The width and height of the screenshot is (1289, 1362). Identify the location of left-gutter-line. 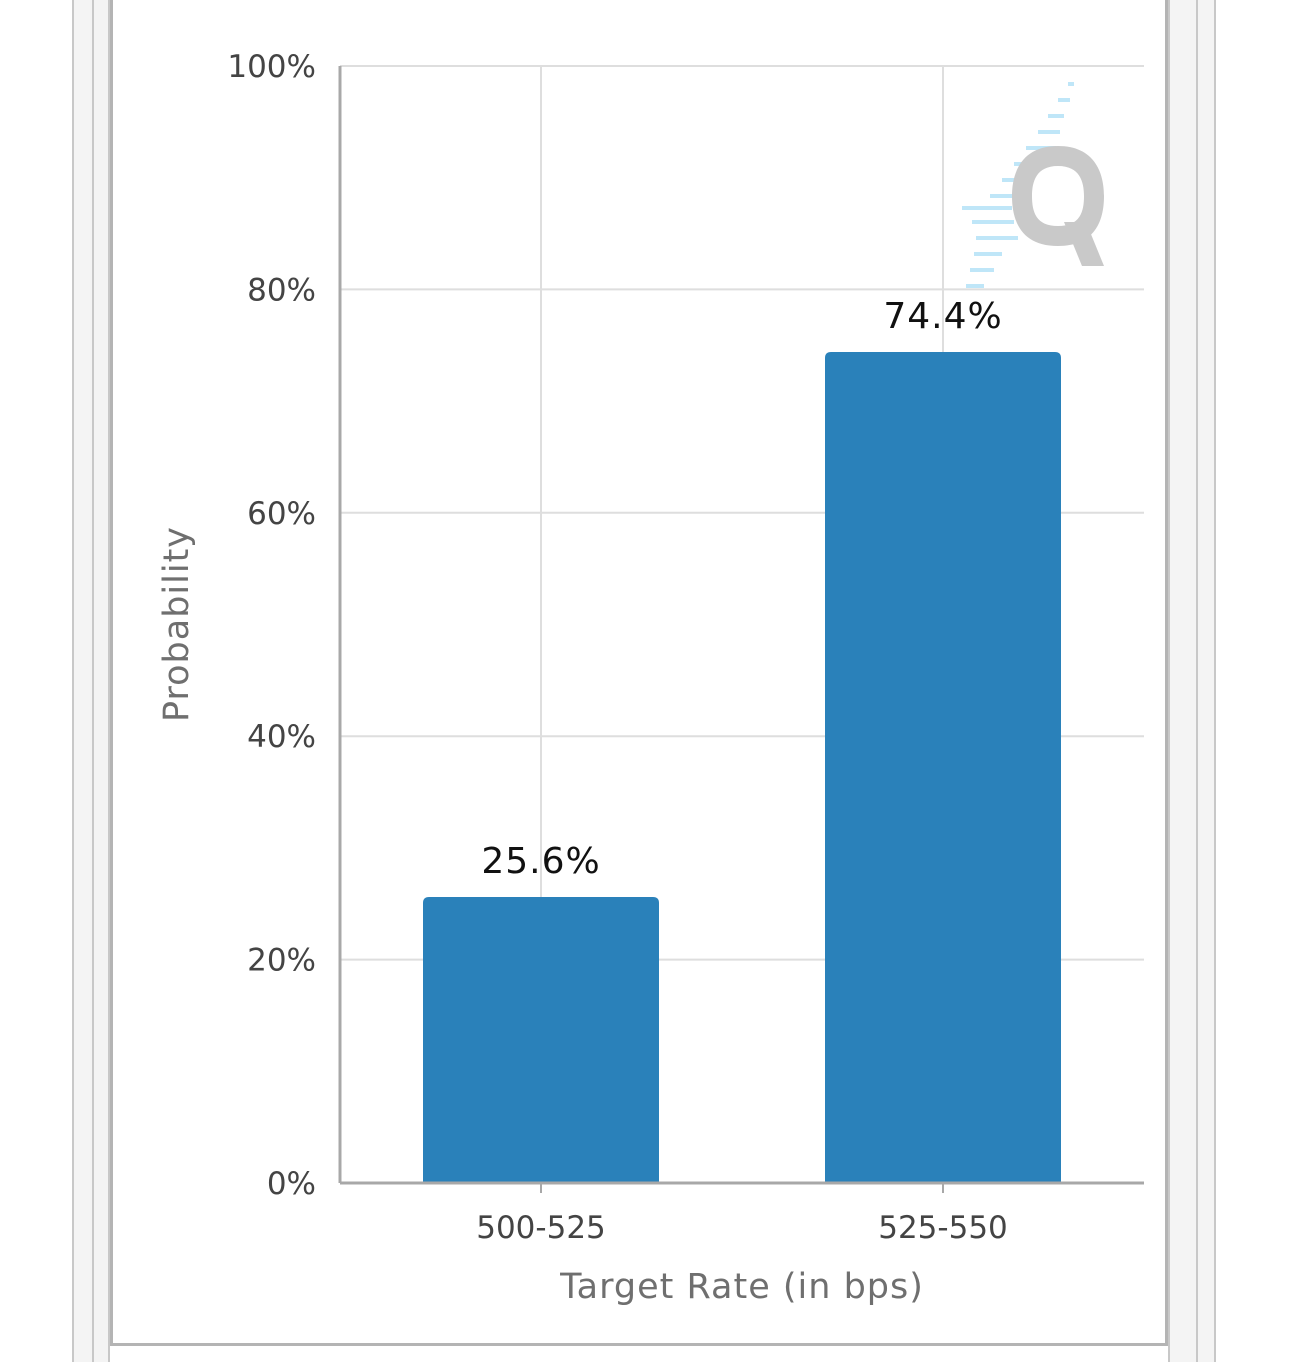
(93, 681).